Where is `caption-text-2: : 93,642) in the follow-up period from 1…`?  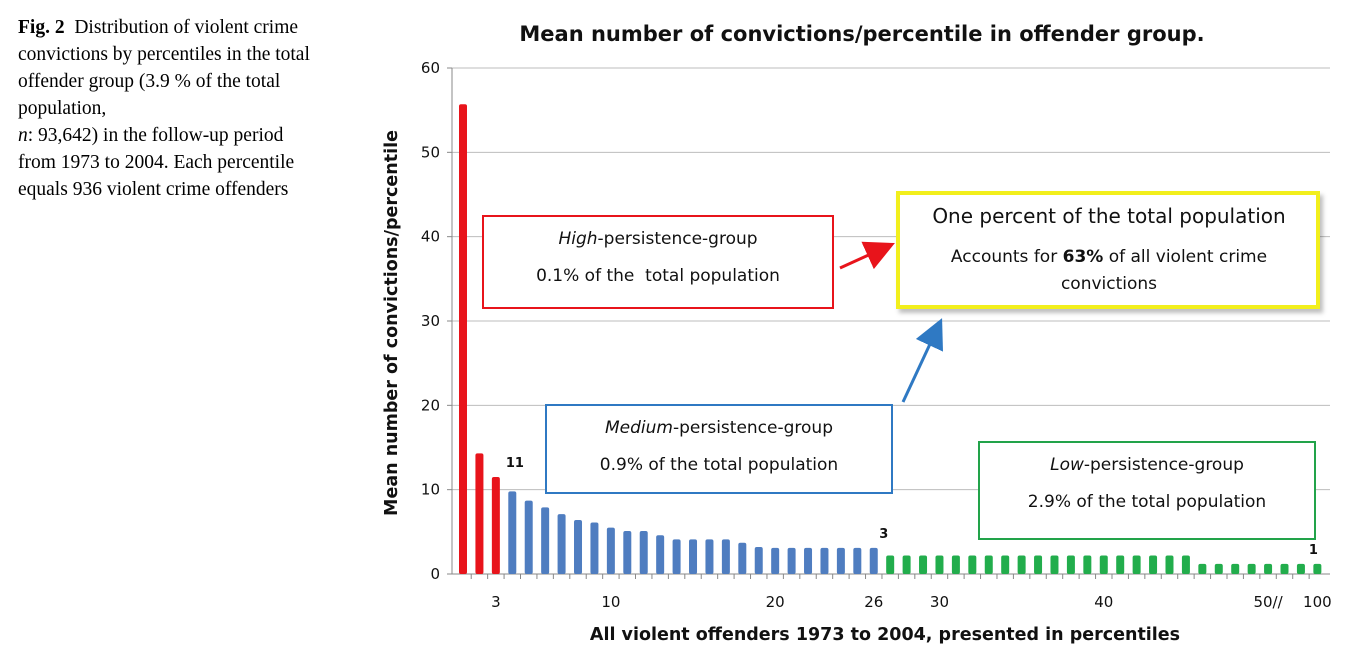
caption-text-2: : 93,642) in the follow-up period from 1… is located at coordinates (156, 162).